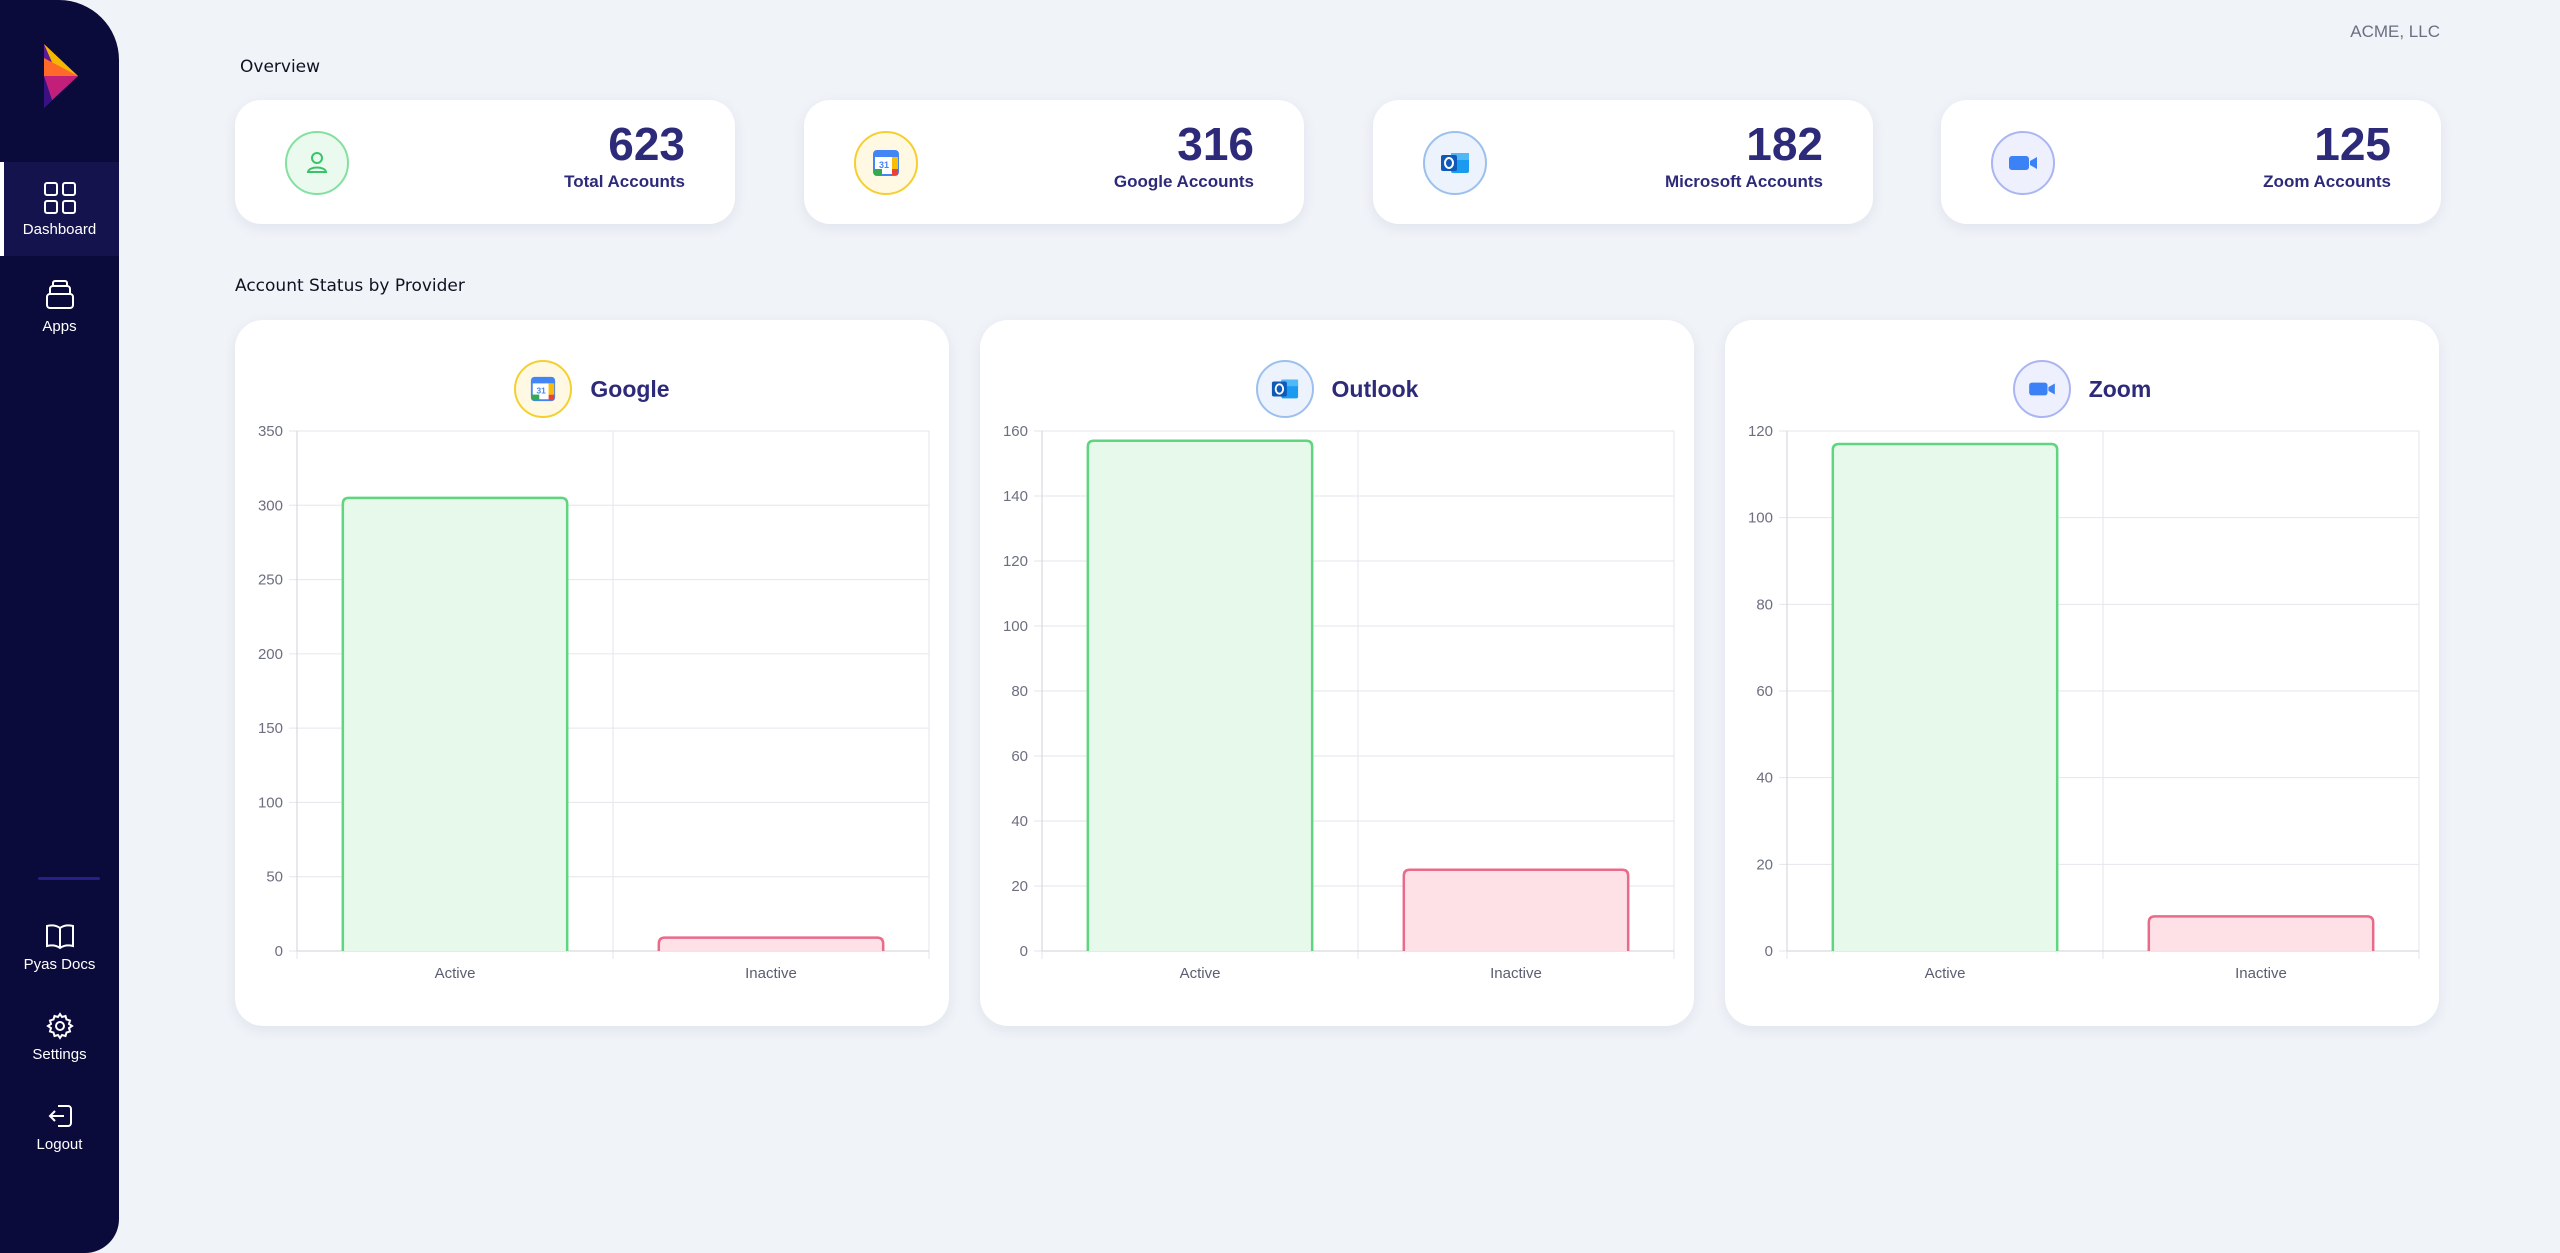 This screenshot has width=2560, height=1253. I want to click on sidebar-item-label: Pyas Docs, so click(59, 964).